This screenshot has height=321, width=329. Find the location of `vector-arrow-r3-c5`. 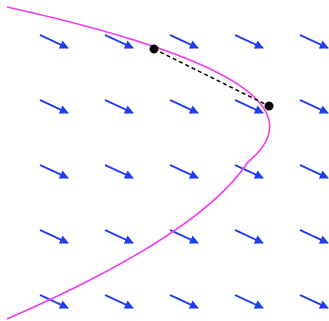

vector-arrow-r3-c5 is located at coordinates (314, 171).